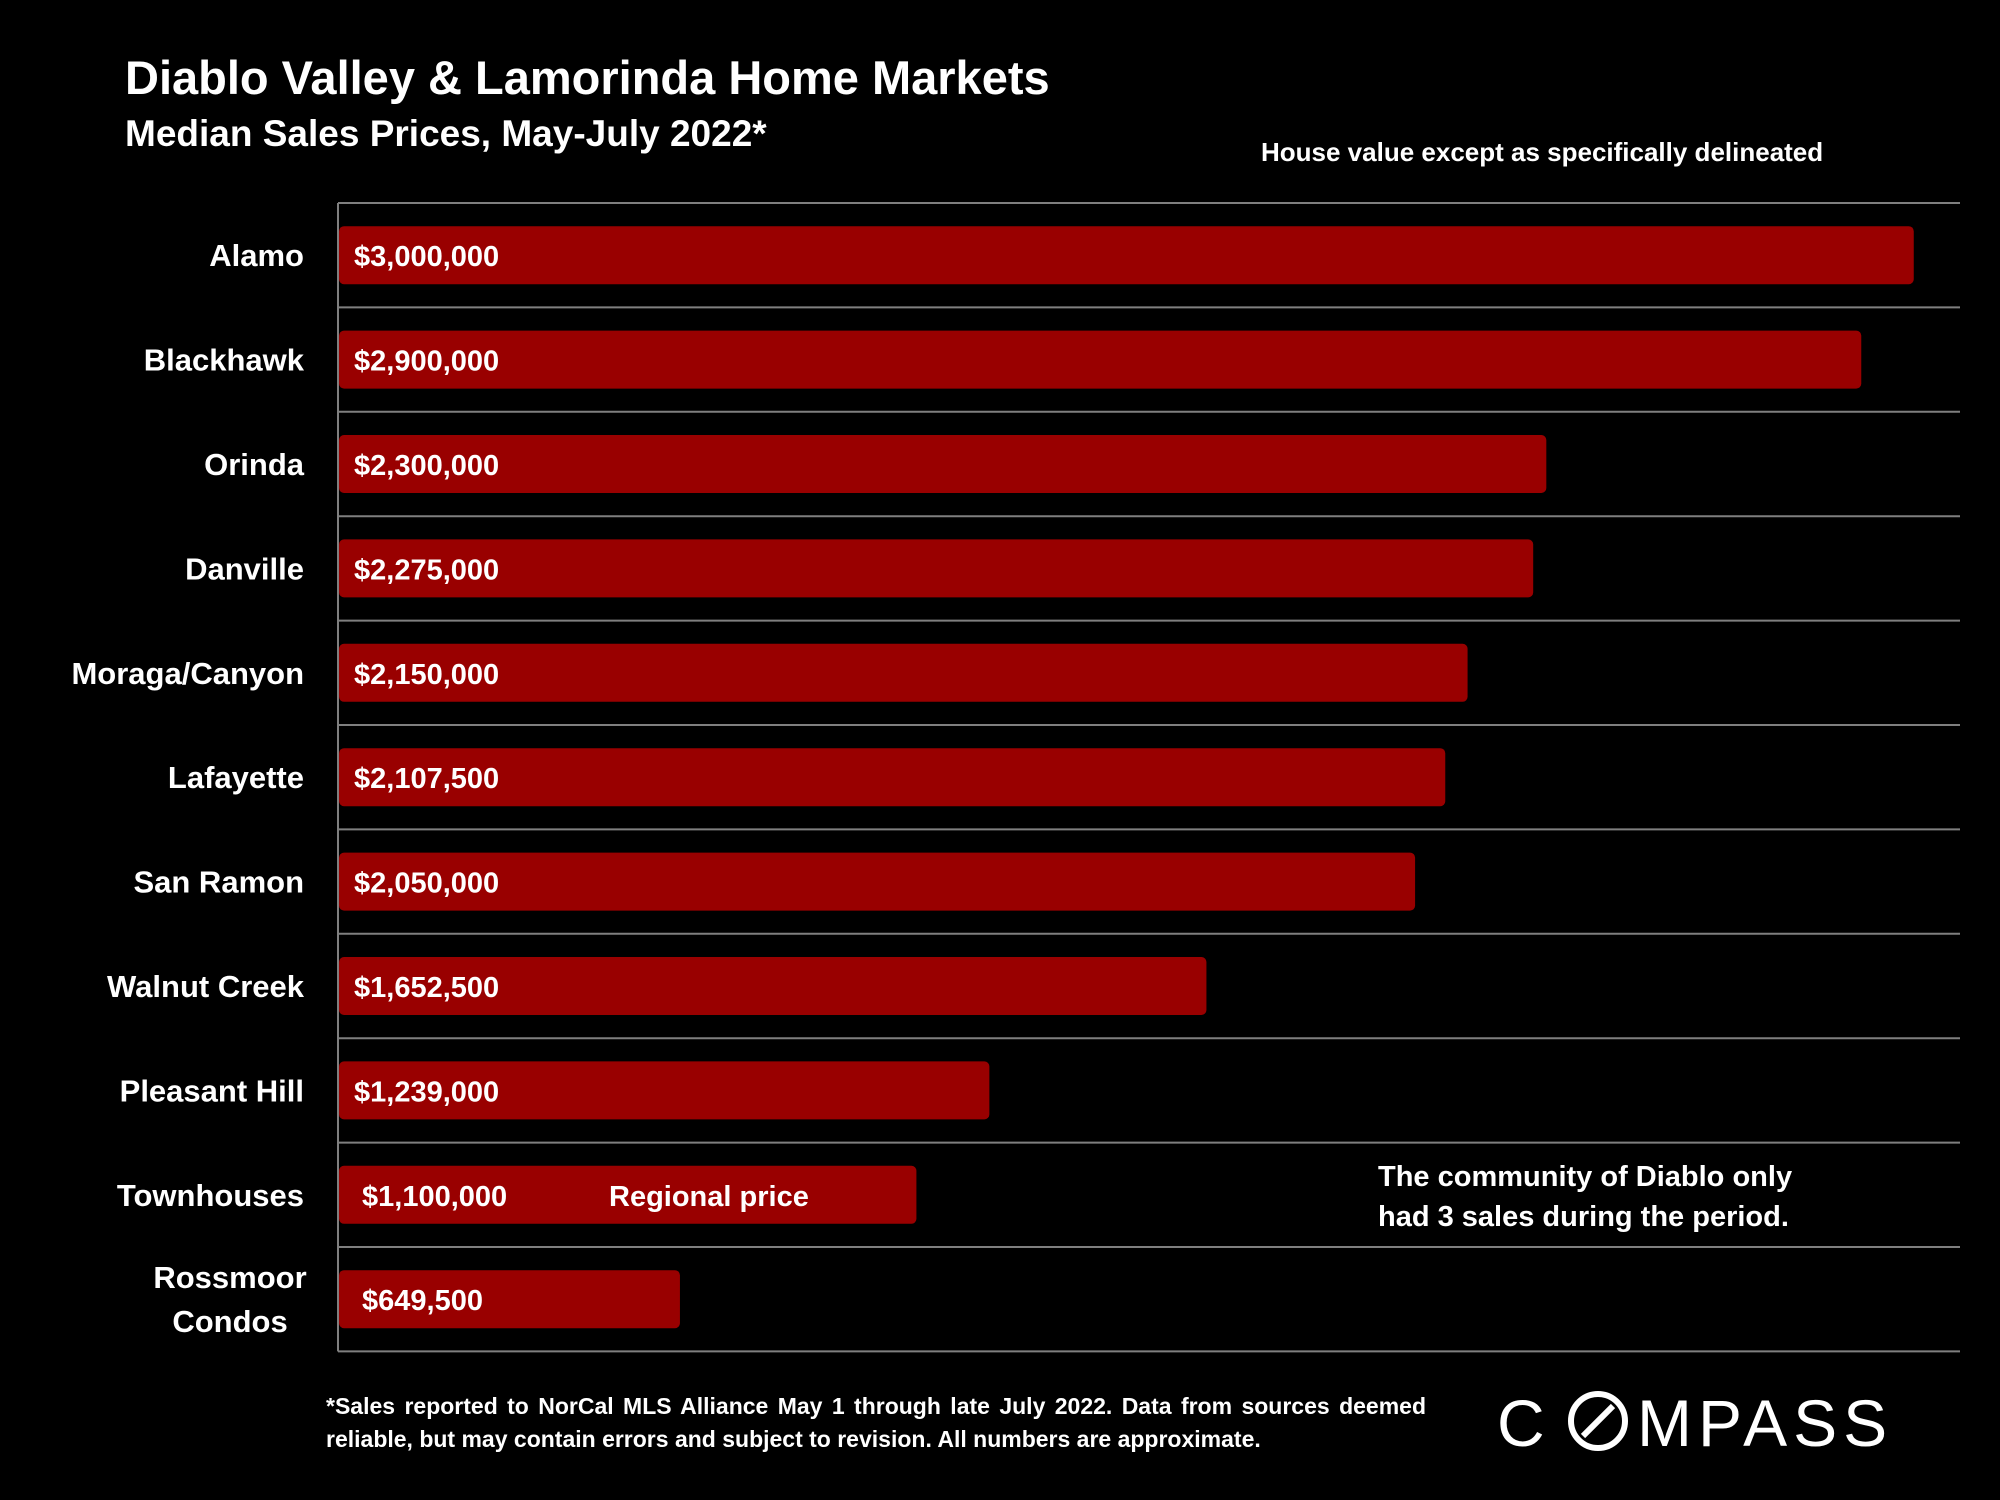 Image resolution: width=2000 pixels, height=1500 pixels. I want to click on category-label: Lafayette, so click(236, 777).